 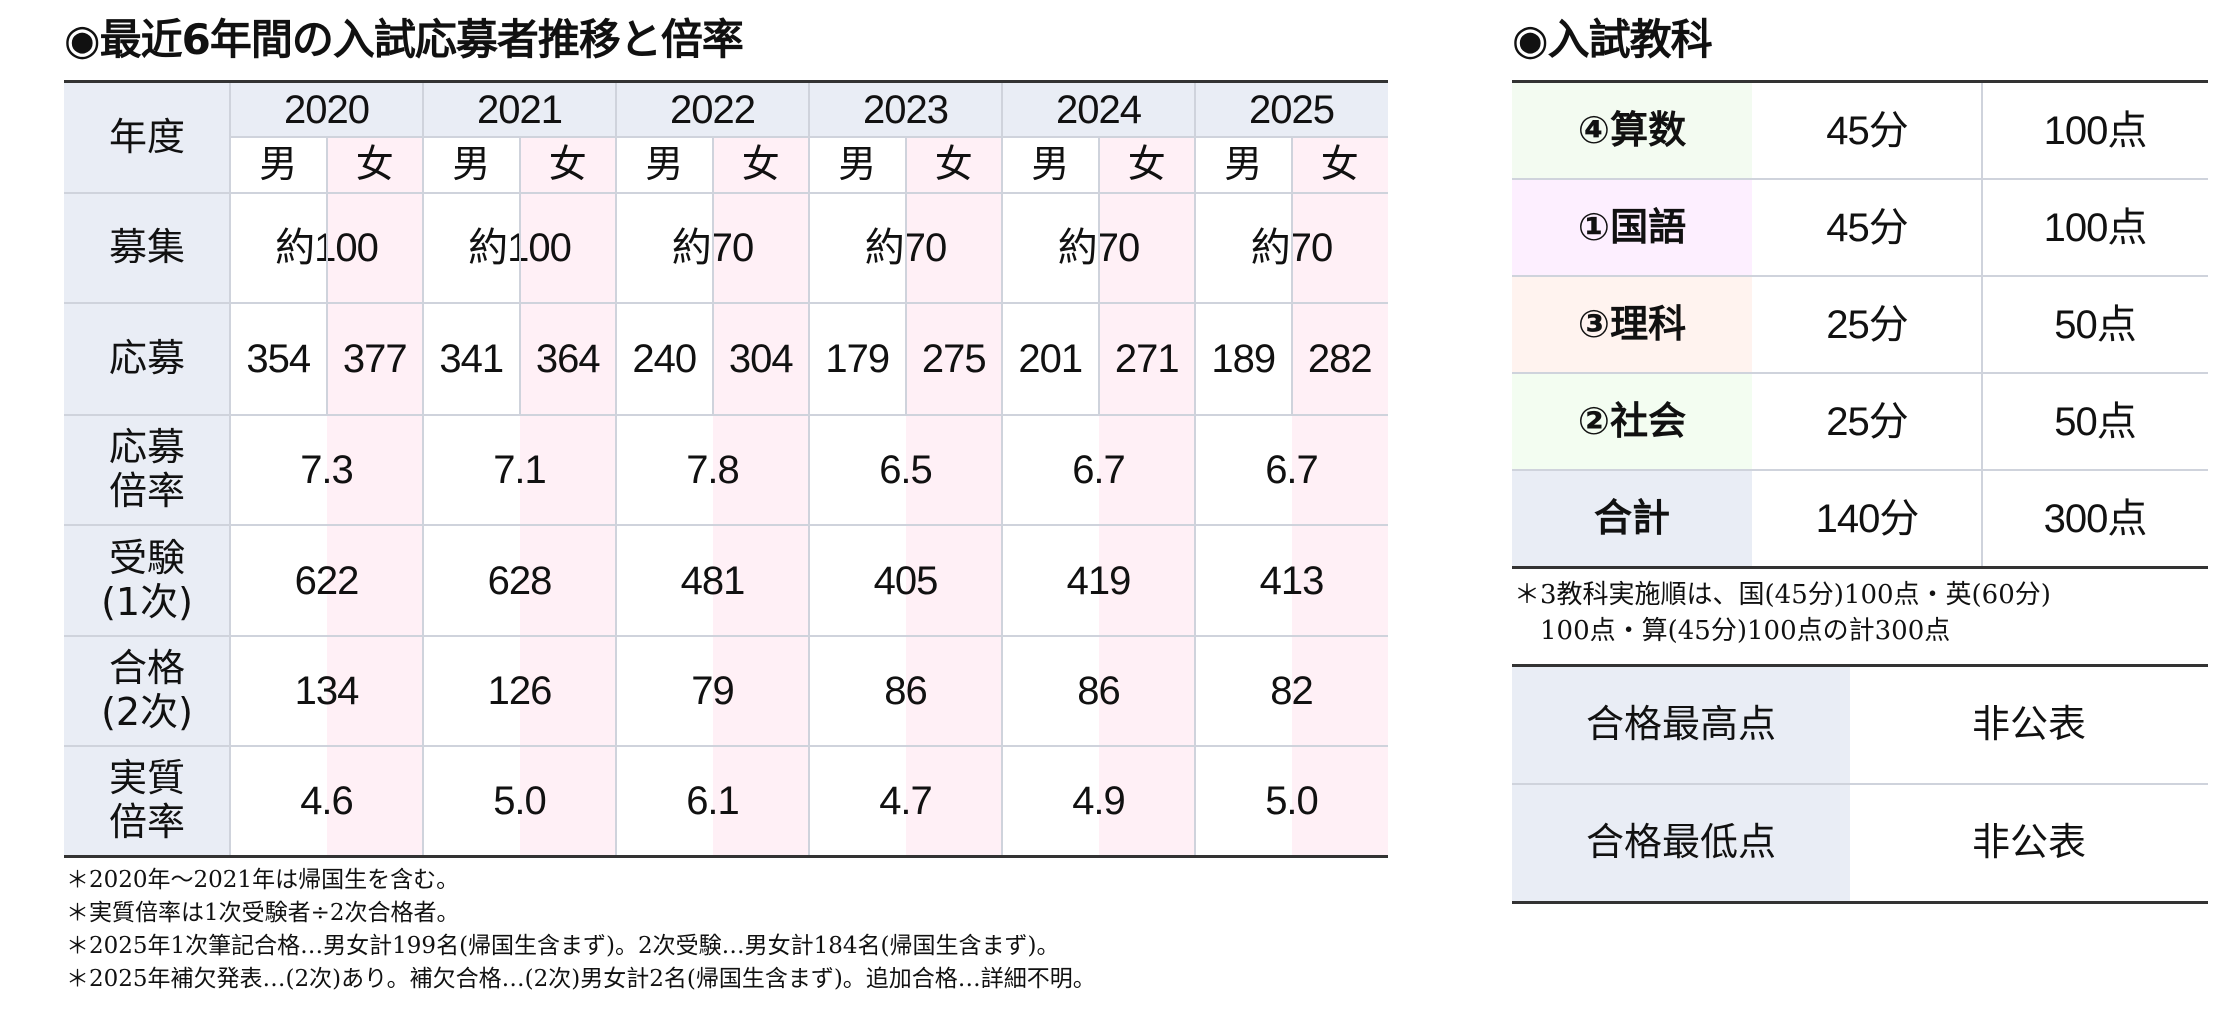 I want to click on note-line: ＊実質倍率は1次受験者÷2次合格者。, so click(x=263, y=913).